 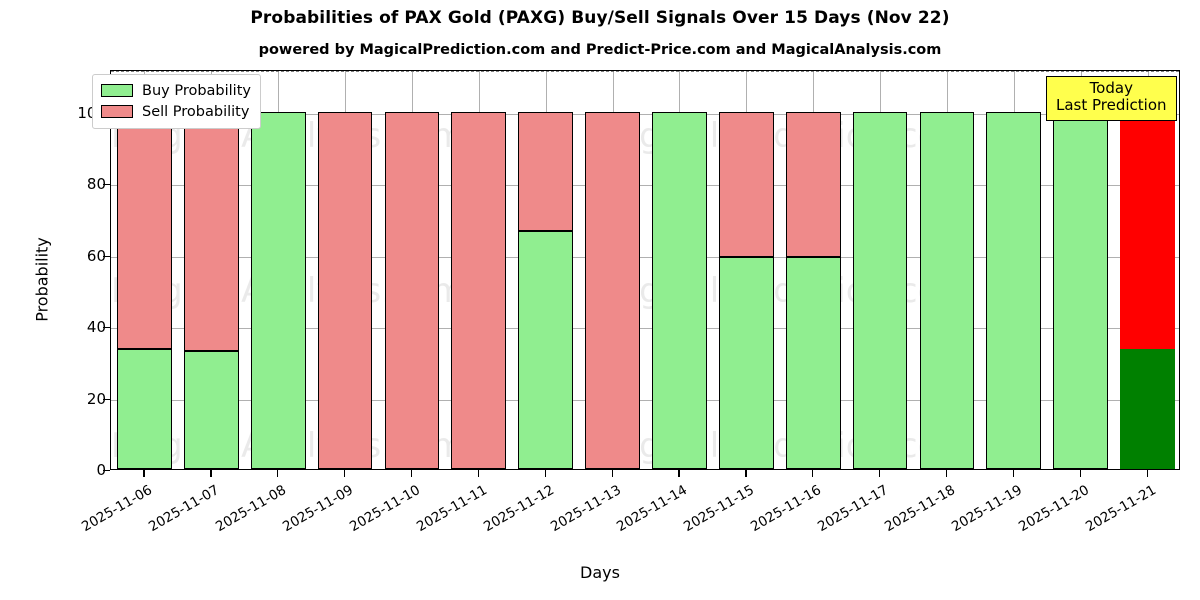 What do you see at coordinates (96, 327) in the screenshot?
I see `y-axis-tick-label: 40` at bounding box center [96, 327].